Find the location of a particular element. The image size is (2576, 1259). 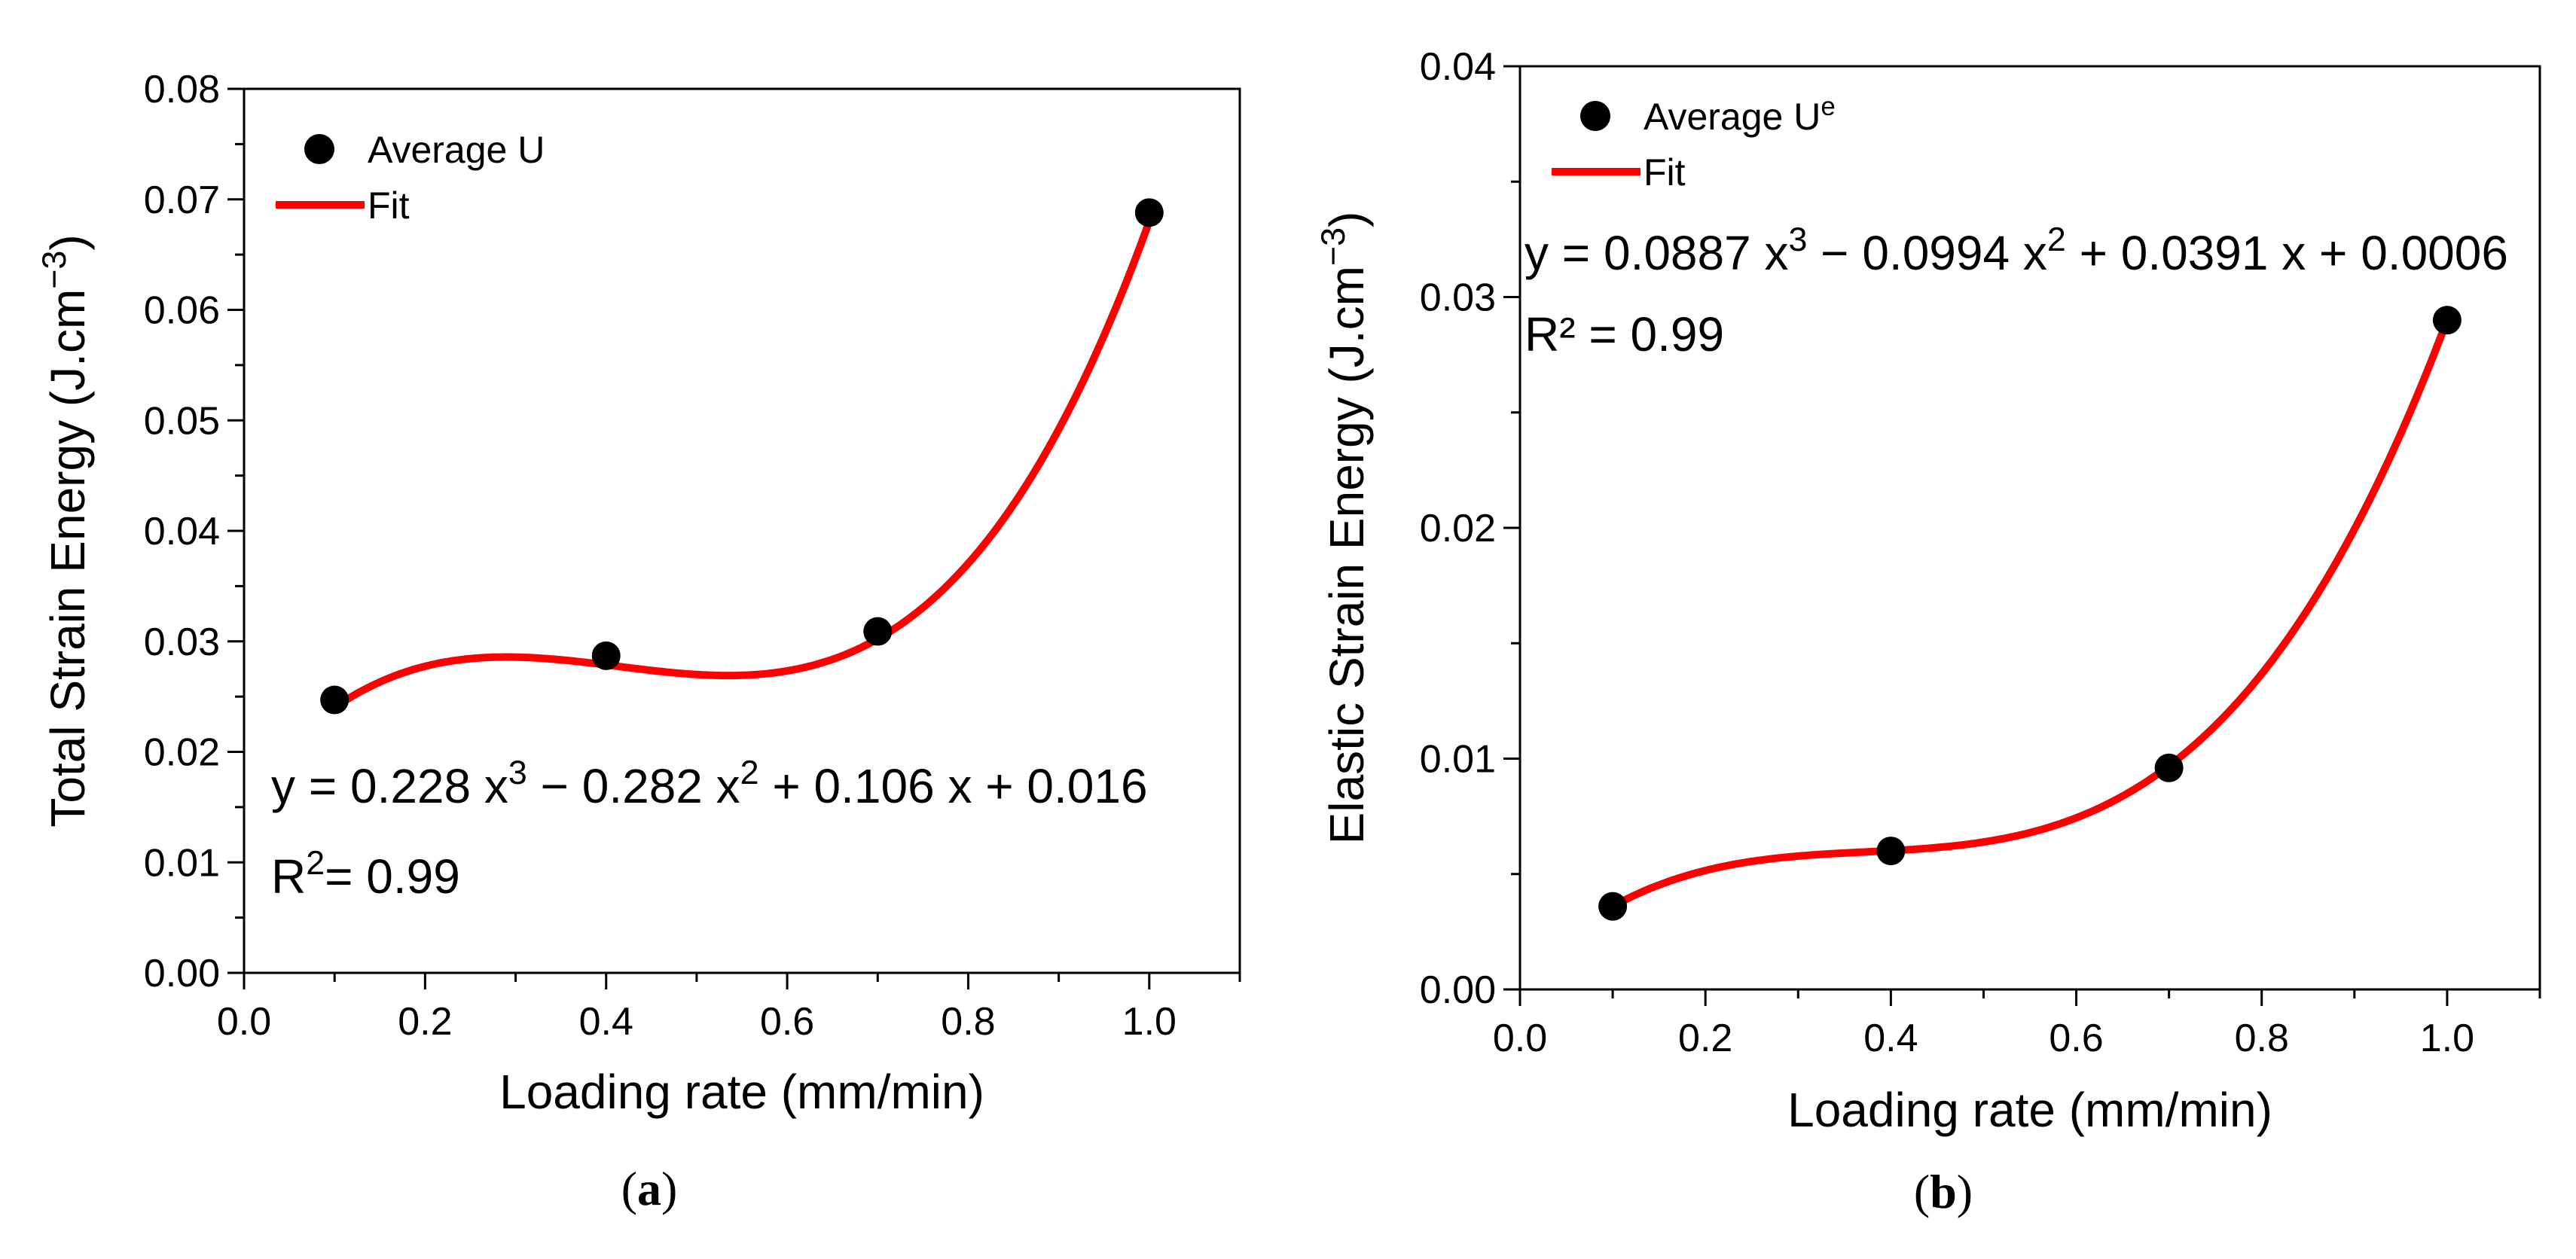

r-squared: R2= 0.99 is located at coordinates (366, 874).